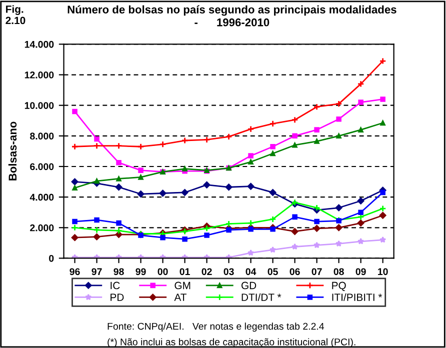  Describe the element at coordinates (229, 272) in the screenshot. I see `x-tick-label: 03` at that location.